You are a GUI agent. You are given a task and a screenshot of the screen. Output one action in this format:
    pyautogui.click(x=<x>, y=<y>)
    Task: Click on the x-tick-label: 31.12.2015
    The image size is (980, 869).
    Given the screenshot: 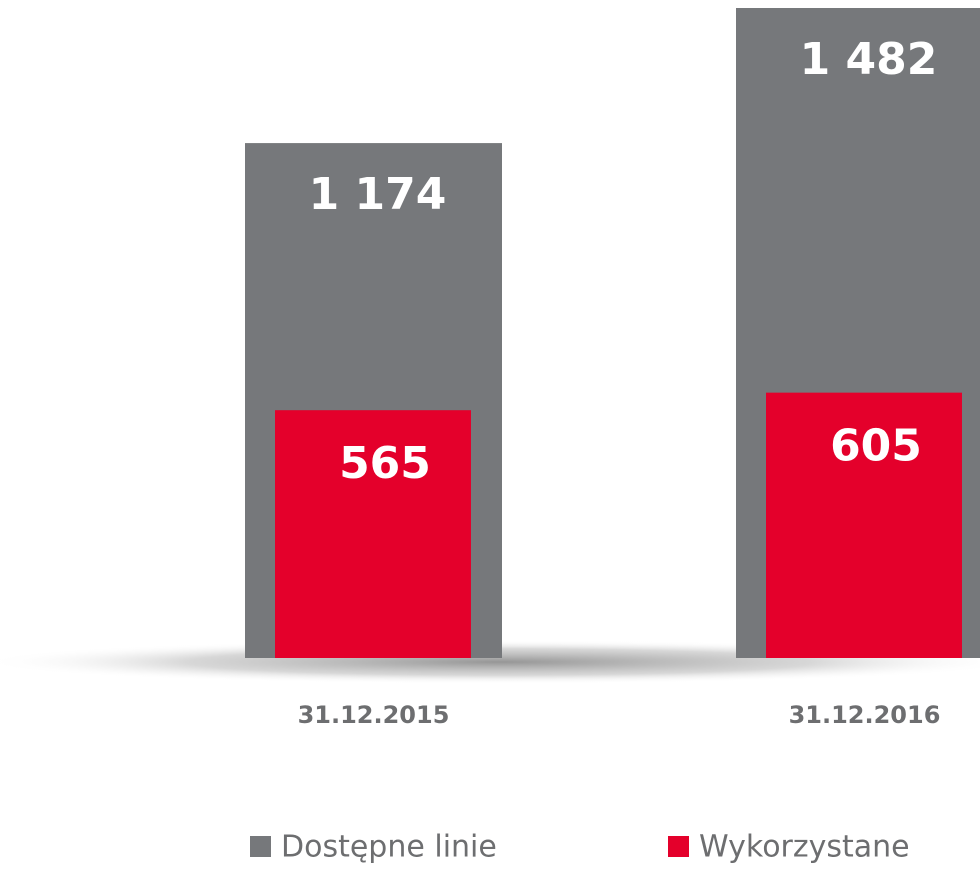 What is the action you would take?
    pyautogui.click(x=374, y=715)
    